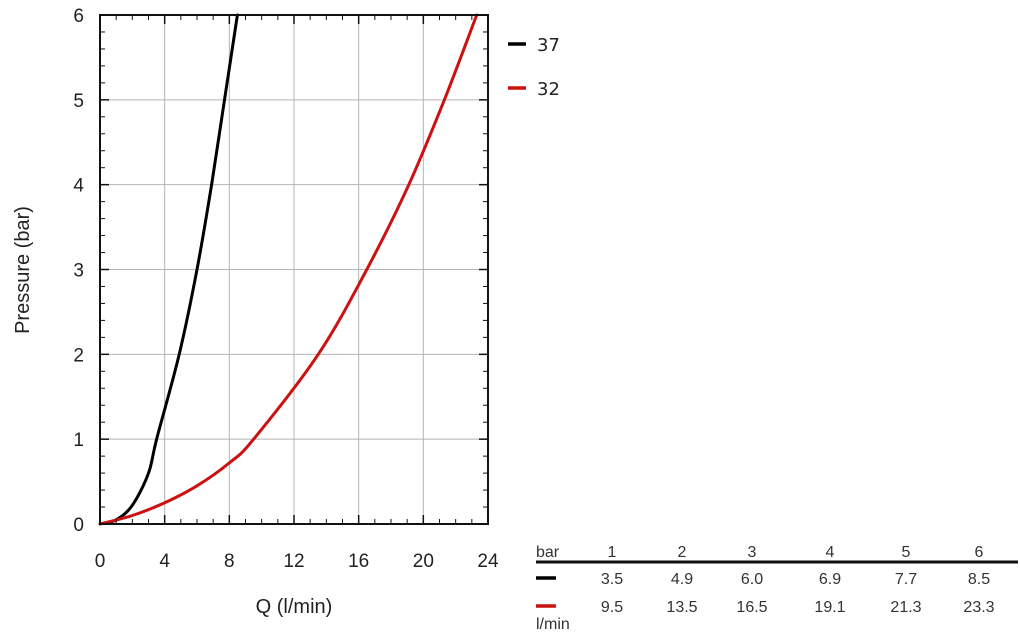  I want to click on table-pressure-header: 1, so click(612, 552).